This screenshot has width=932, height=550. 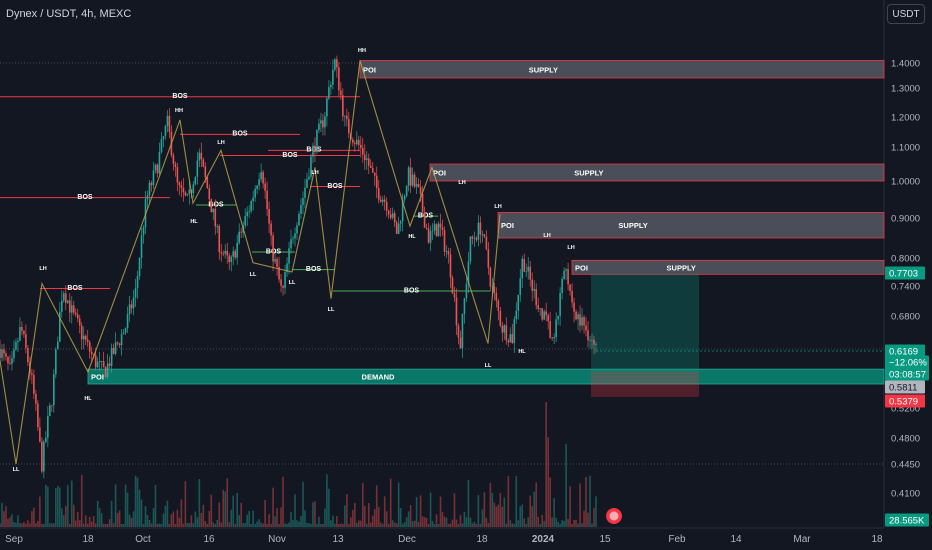 I want to click on x-tick-label: Sep, so click(x=14, y=539).